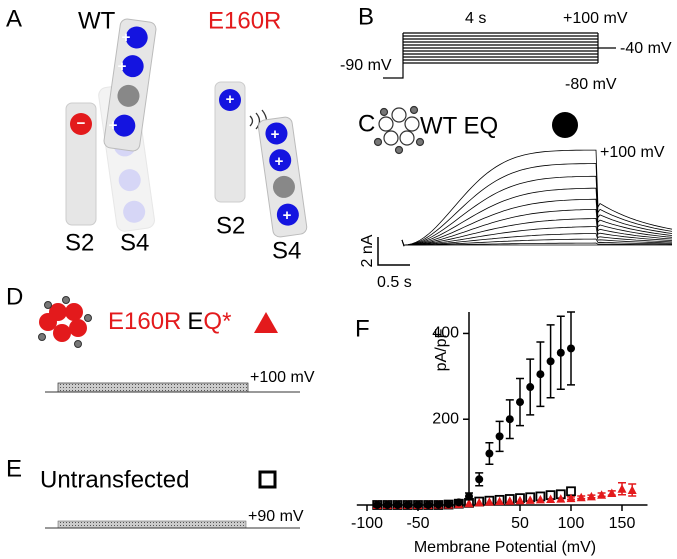  I want to click on top-voltage: +100 mV, so click(595, 18).